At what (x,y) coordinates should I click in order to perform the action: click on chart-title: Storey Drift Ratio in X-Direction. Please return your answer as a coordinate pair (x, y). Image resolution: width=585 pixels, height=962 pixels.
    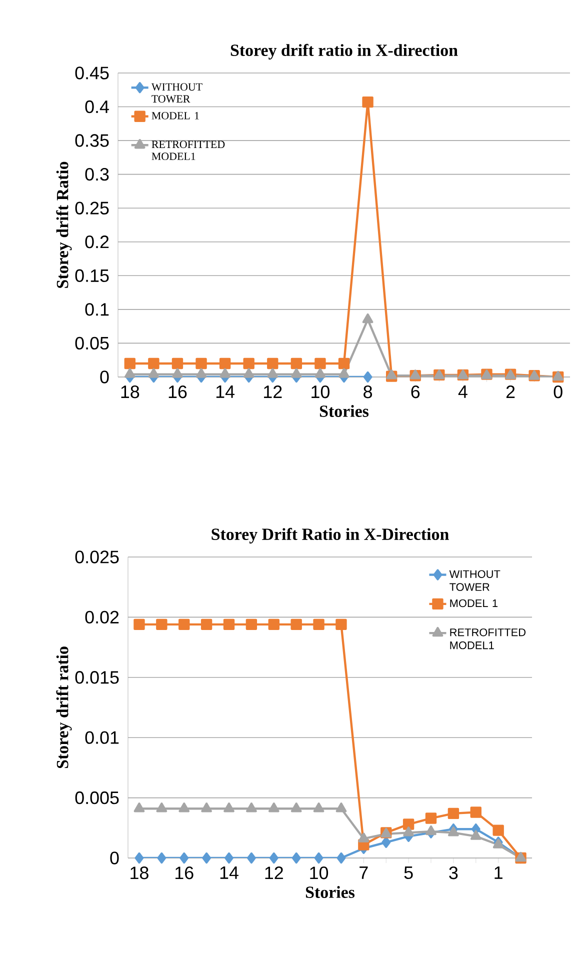
    Looking at the image, I should click on (330, 536).